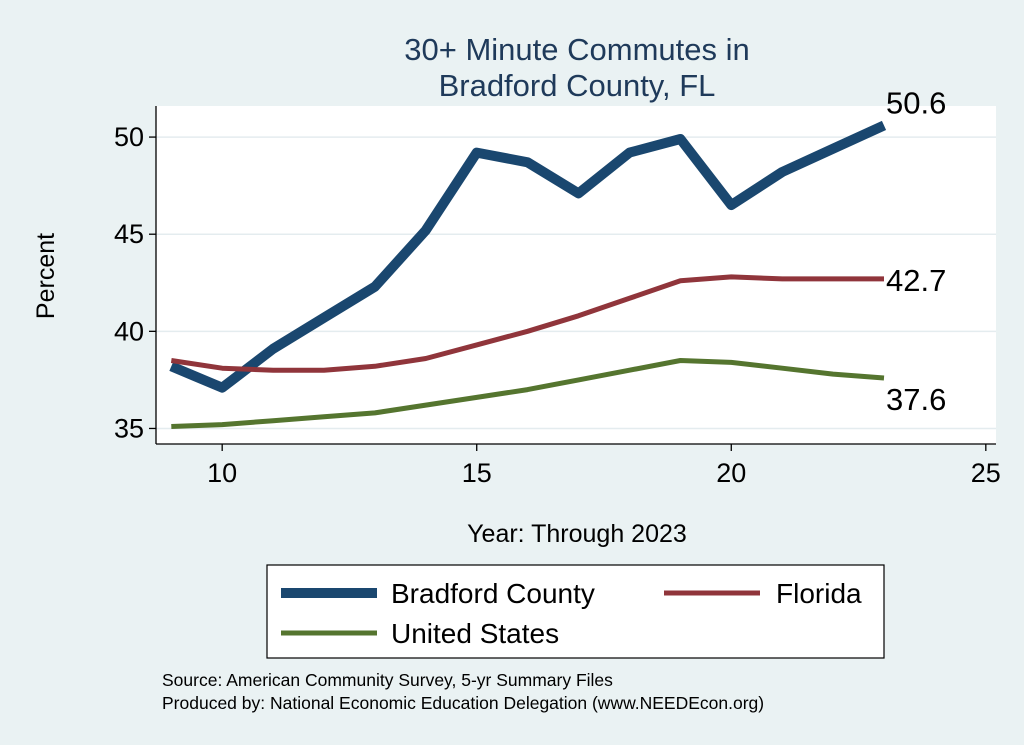 This screenshot has width=1024, height=745. Describe the element at coordinates (129, 137) in the screenshot. I see `y-tick-label: 50` at that location.